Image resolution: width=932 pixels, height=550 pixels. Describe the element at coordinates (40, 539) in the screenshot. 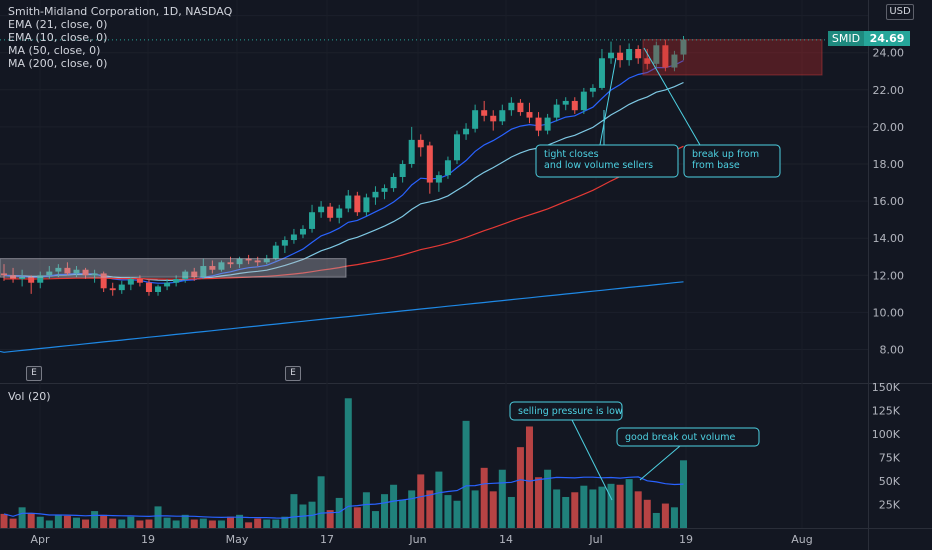

I see `date-tick-label: Apr` at that location.